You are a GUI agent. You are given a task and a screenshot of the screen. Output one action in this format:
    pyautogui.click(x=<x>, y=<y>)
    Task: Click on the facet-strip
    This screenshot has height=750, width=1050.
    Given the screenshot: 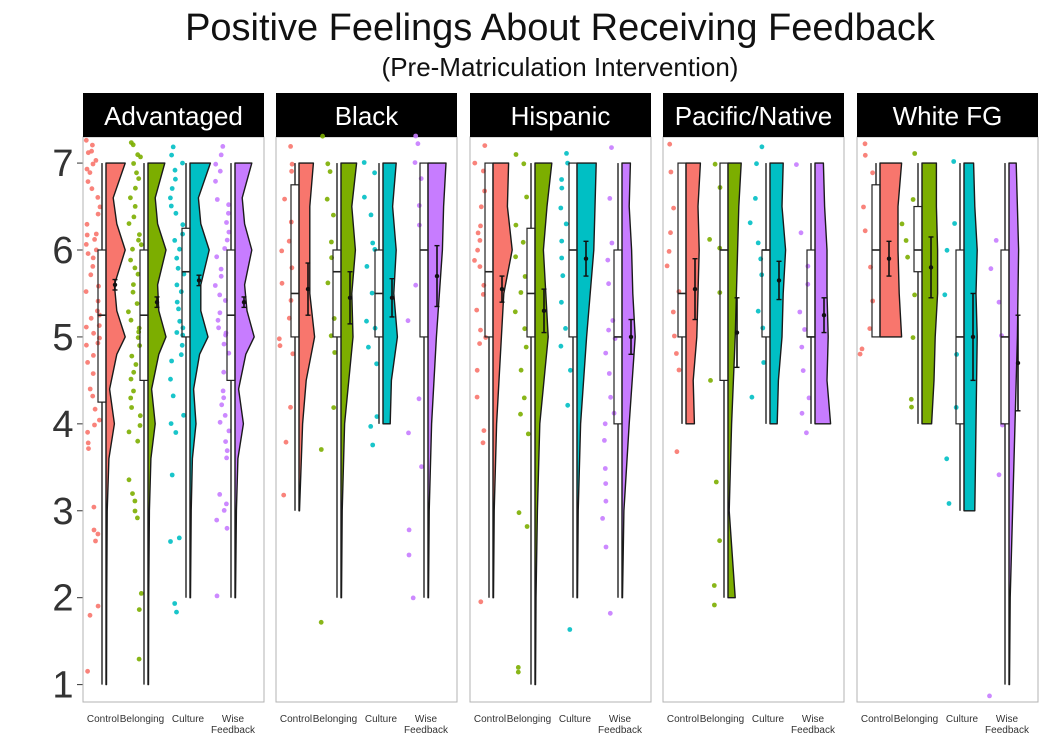 What is the action you would take?
    pyautogui.click(x=366, y=115)
    